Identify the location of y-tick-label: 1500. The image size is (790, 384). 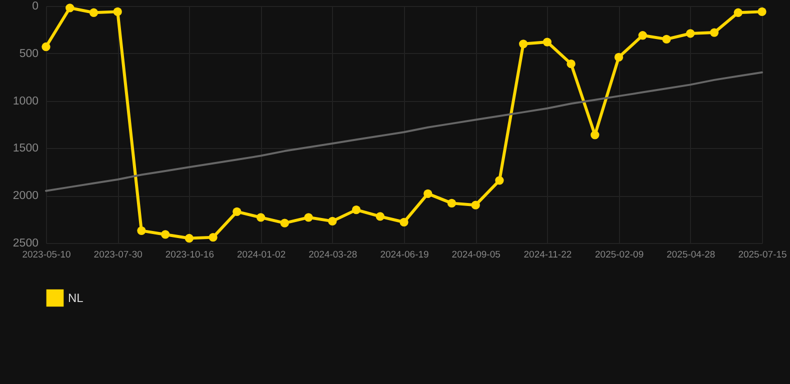
(25, 148).